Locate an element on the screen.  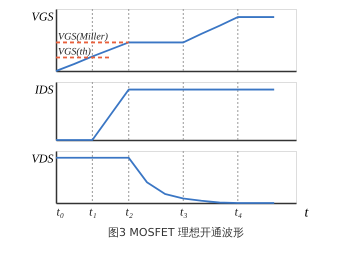
x-tick-label: t₄ is located at coordinates (238, 211).